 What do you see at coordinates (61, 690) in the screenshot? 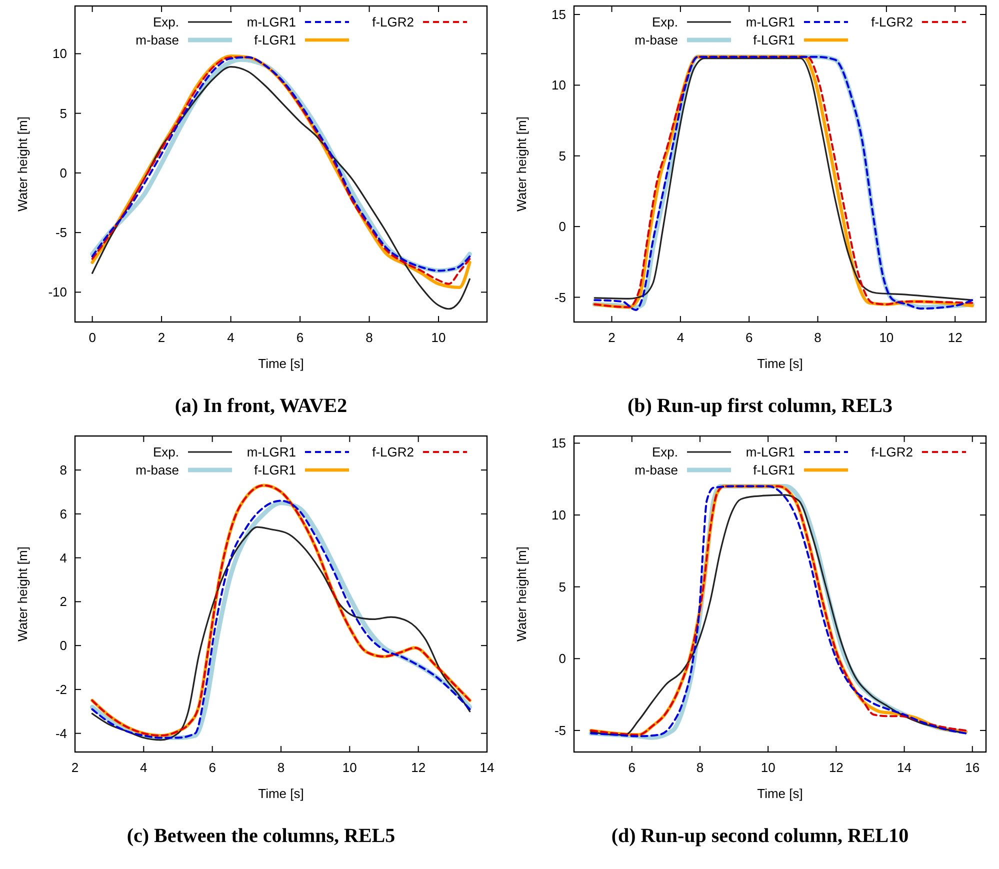
I see `y-tick-label: -2` at bounding box center [61, 690].